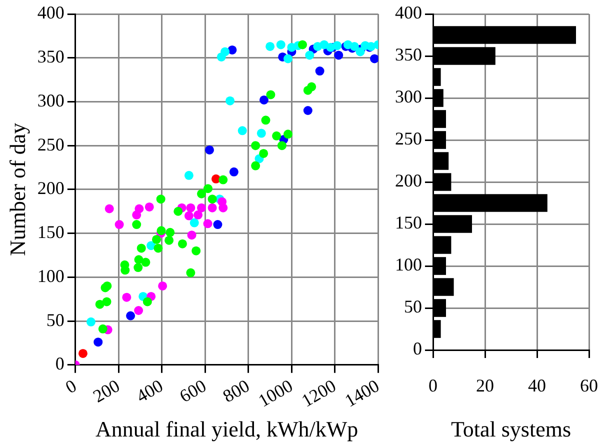 The width and height of the screenshot is (616, 446). Describe the element at coordinates (107, 390) in the screenshot. I see `x-tick-label: 200` at that location.